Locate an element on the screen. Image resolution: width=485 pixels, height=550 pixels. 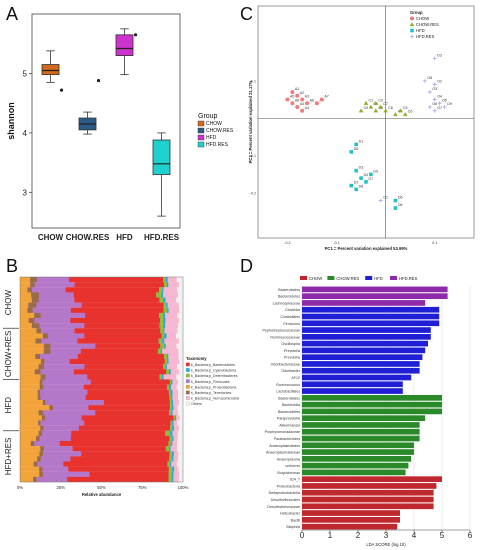
bar-label: Bilophila is located at coordinates (293, 527).